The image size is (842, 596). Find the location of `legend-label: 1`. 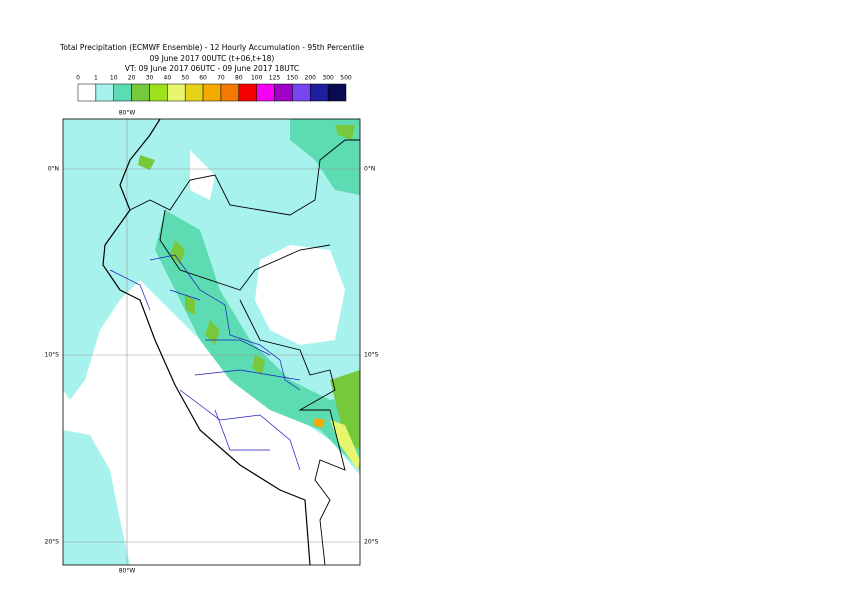

legend-label: 1 is located at coordinates (96, 78).